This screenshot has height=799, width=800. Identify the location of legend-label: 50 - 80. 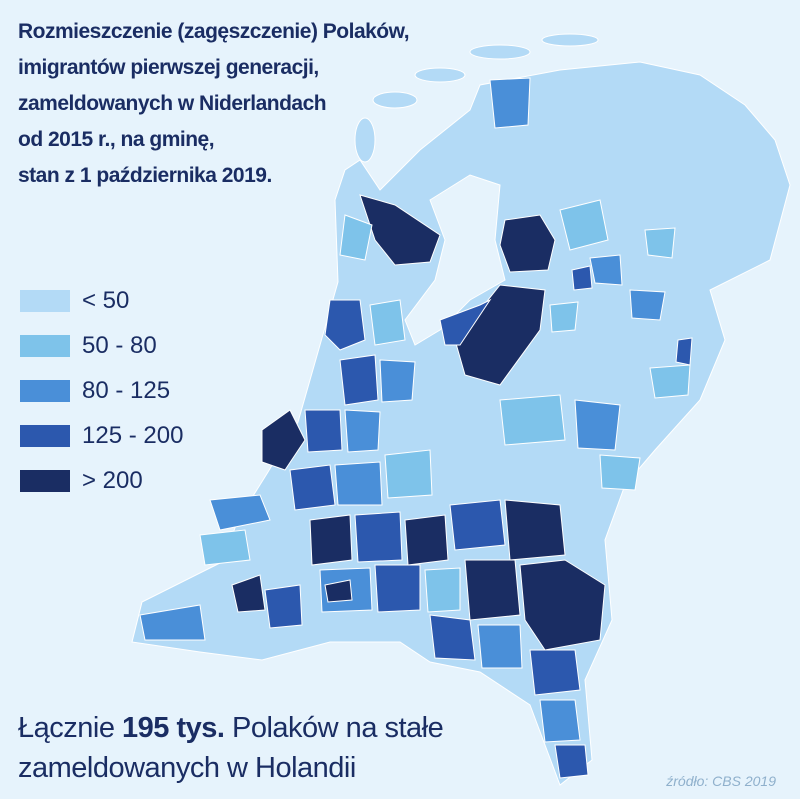
(119, 345).